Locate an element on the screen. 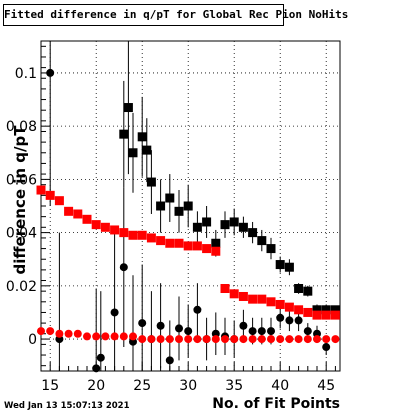  timestamp: Wed Jan 13 15:07:13 2021 is located at coordinates (67, 406).